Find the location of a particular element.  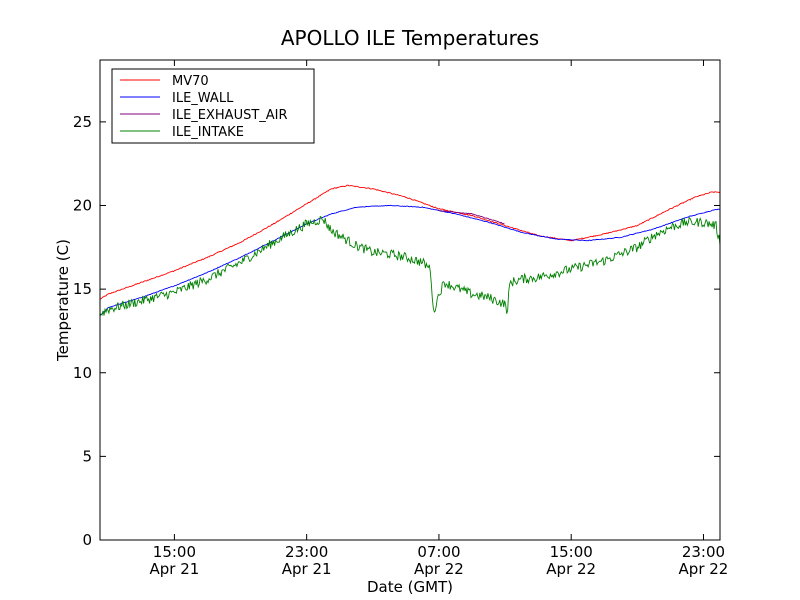

legend-entry-label: MV70 is located at coordinates (190, 81).